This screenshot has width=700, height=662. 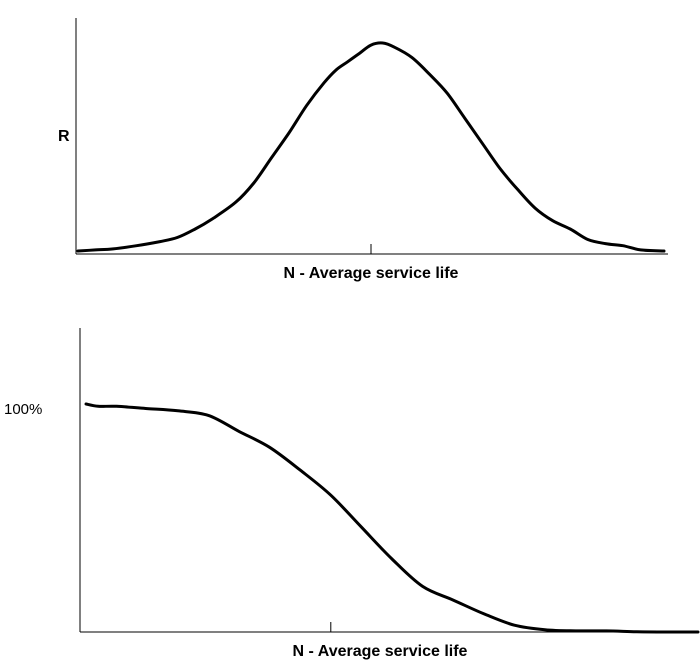 What do you see at coordinates (371, 273) in the screenshot?
I see `chart-distribution-x-axis-label: N - Average service life` at bounding box center [371, 273].